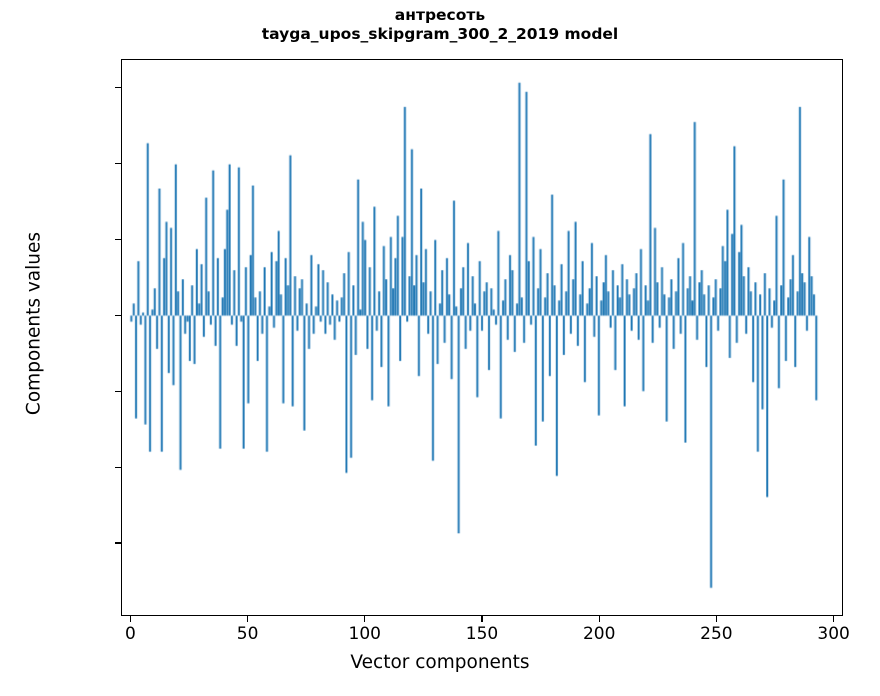  Describe the element at coordinates (599, 634) in the screenshot. I see `x-tick-label: 200` at that location.